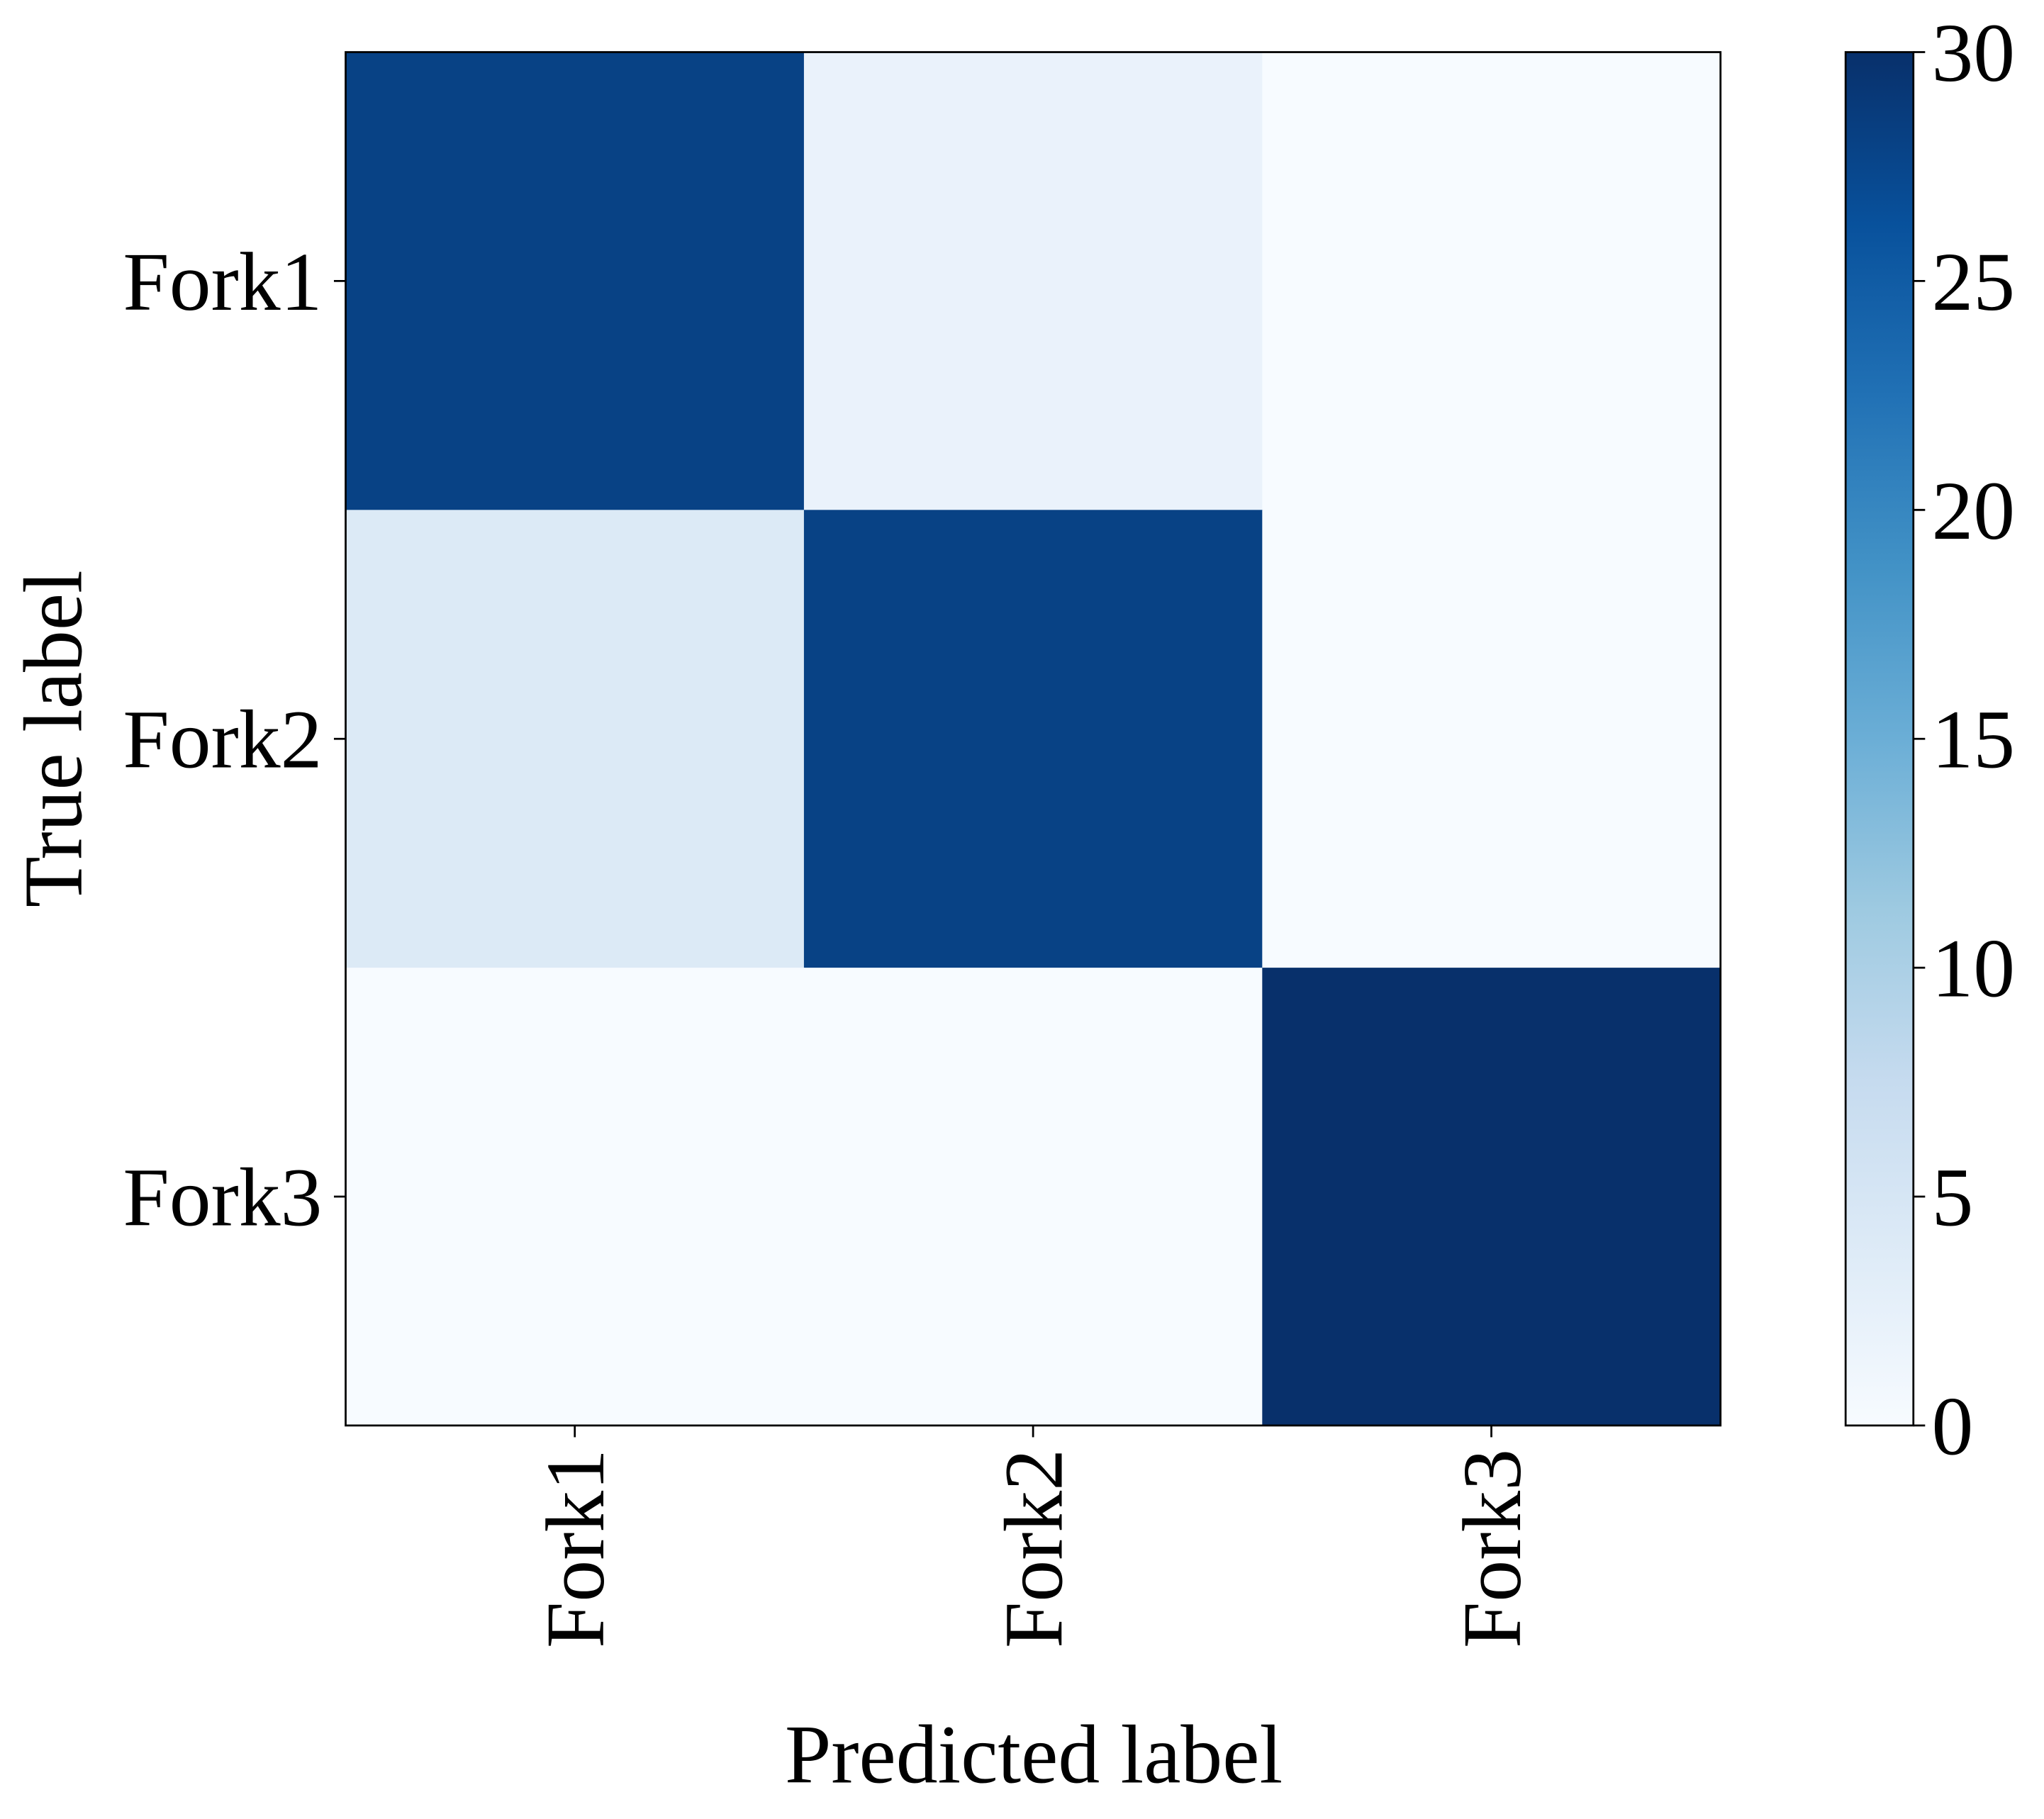  What do you see at coordinates (223, 740) in the screenshot?
I see `y-tick-label: Fork2` at bounding box center [223, 740].